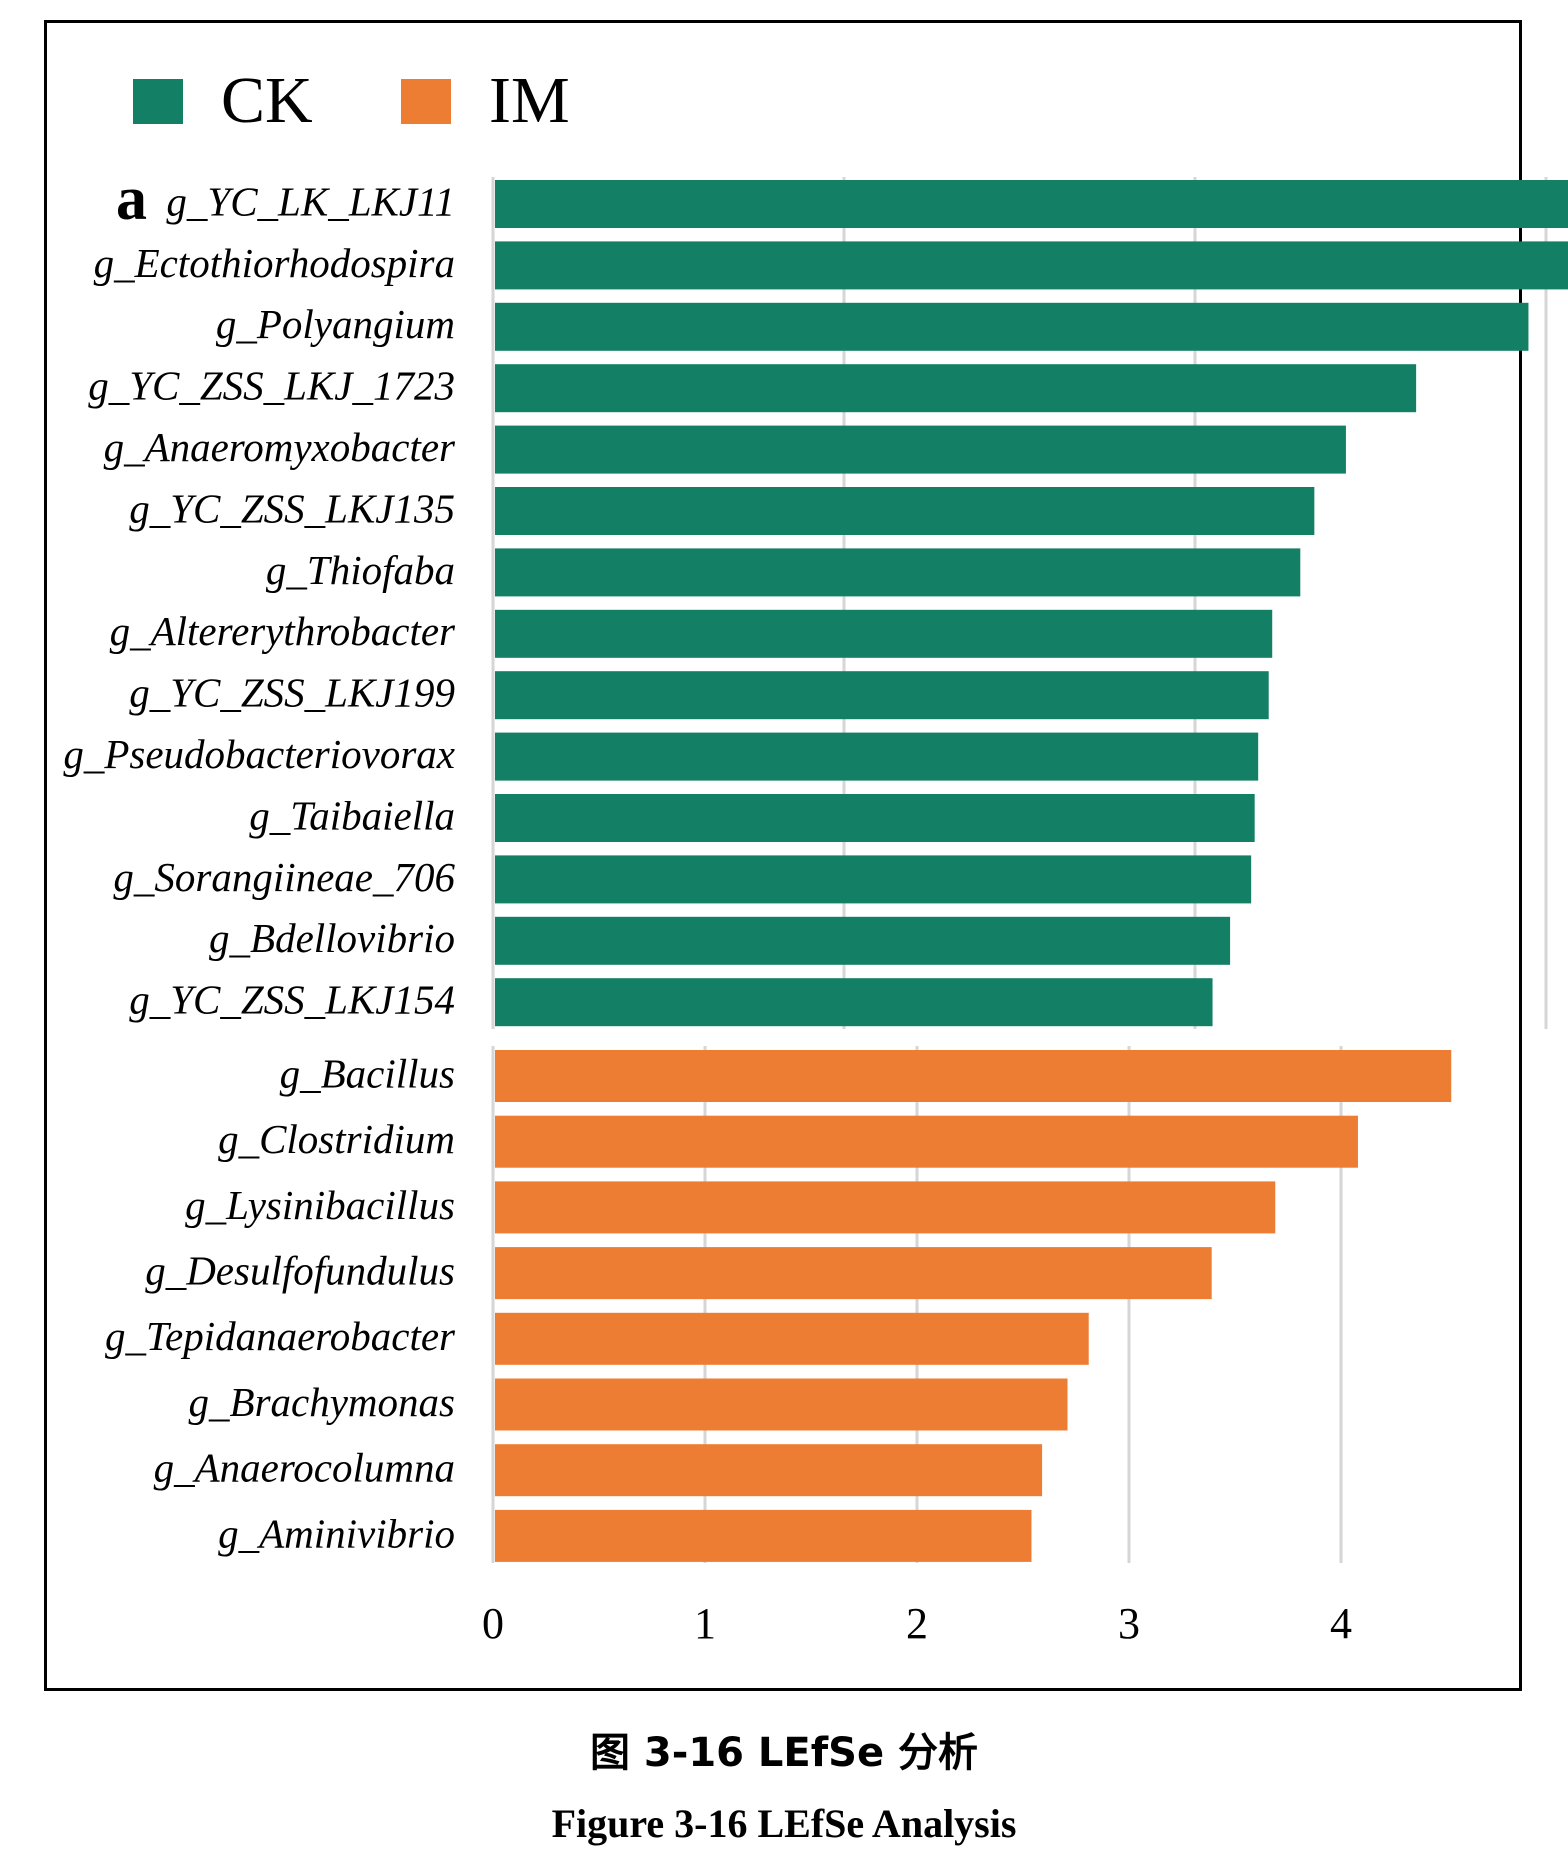 The width and height of the screenshot is (1568, 1860). I want to click on legend-label-ck: CK, so click(267, 100).